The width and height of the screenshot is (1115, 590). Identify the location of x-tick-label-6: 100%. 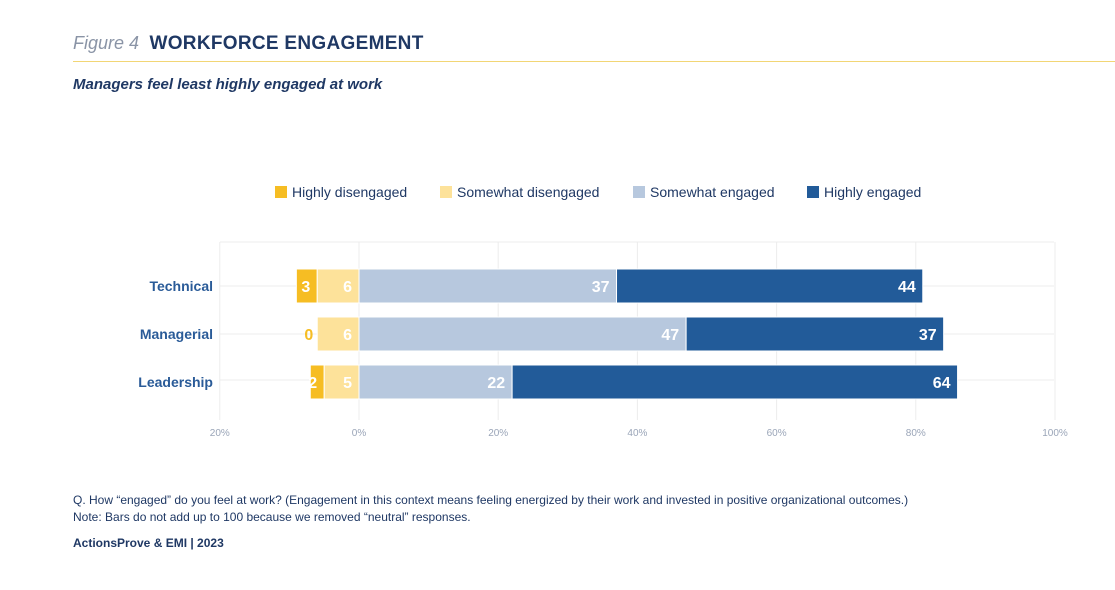
(1055, 433).